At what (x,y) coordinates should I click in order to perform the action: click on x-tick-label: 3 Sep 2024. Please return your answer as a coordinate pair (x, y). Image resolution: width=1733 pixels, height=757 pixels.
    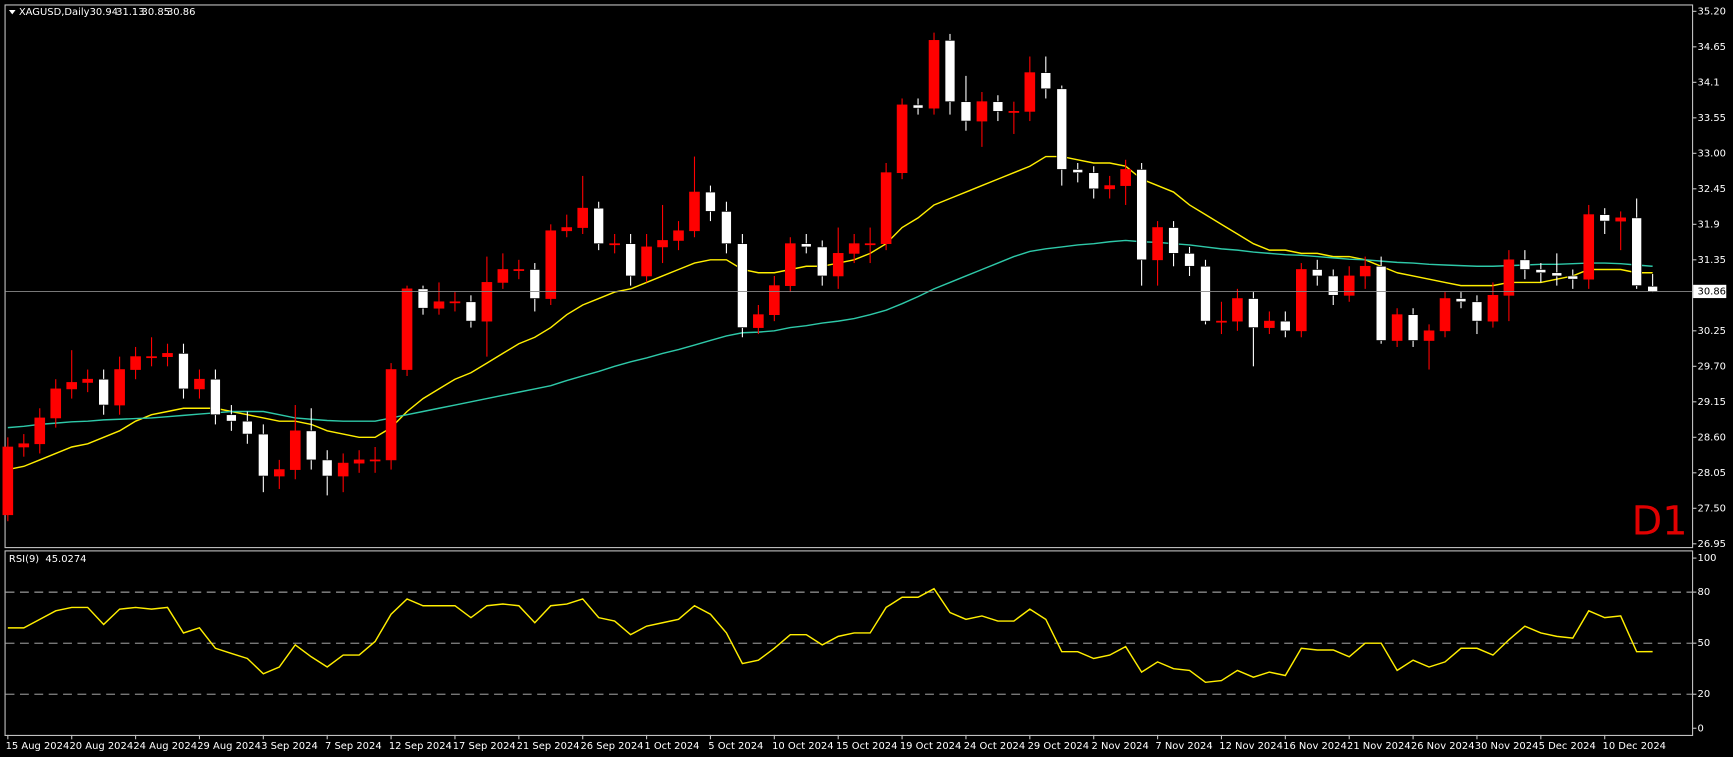
    Looking at the image, I should click on (289, 746).